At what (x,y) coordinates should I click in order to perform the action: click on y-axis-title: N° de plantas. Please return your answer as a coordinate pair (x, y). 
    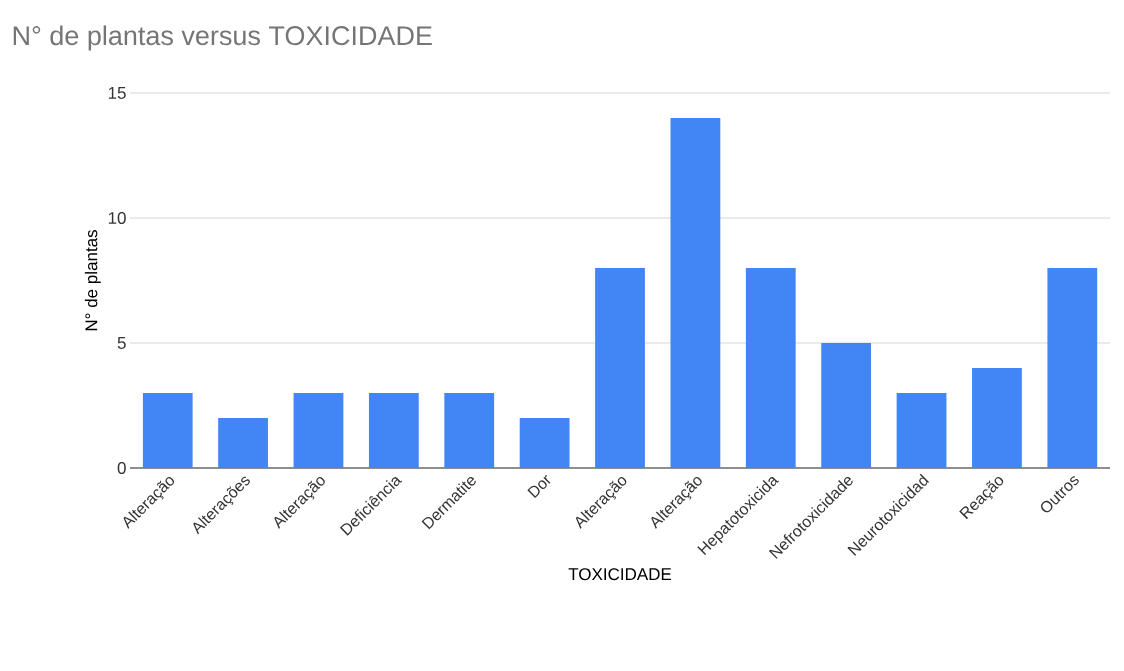
    Looking at the image, I should click on (92, 280).